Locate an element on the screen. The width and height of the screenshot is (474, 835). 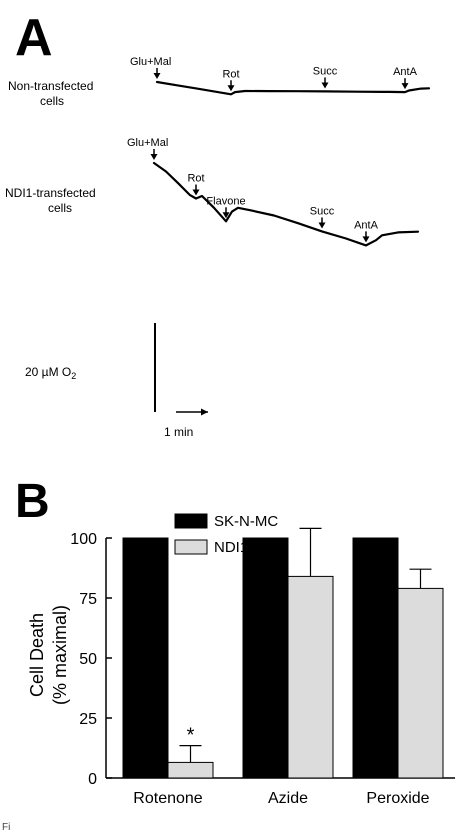
trace-2-label-line-1: NDI1-transfected is located at coordinates (50, 193).